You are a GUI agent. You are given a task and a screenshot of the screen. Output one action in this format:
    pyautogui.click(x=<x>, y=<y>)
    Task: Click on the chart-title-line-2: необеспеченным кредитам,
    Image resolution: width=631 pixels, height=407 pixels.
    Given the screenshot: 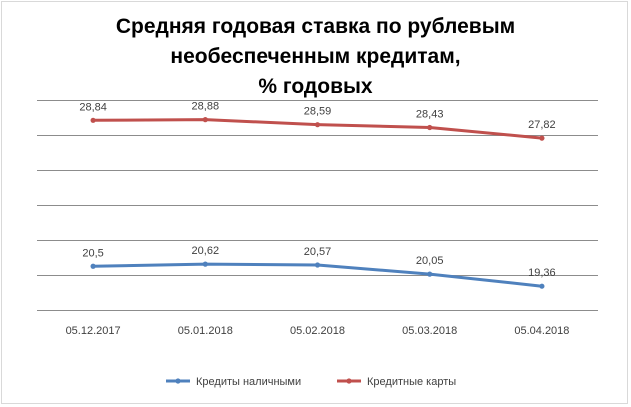 What is the action you would take?
    pyautogui.click(x=315, y=56)
    